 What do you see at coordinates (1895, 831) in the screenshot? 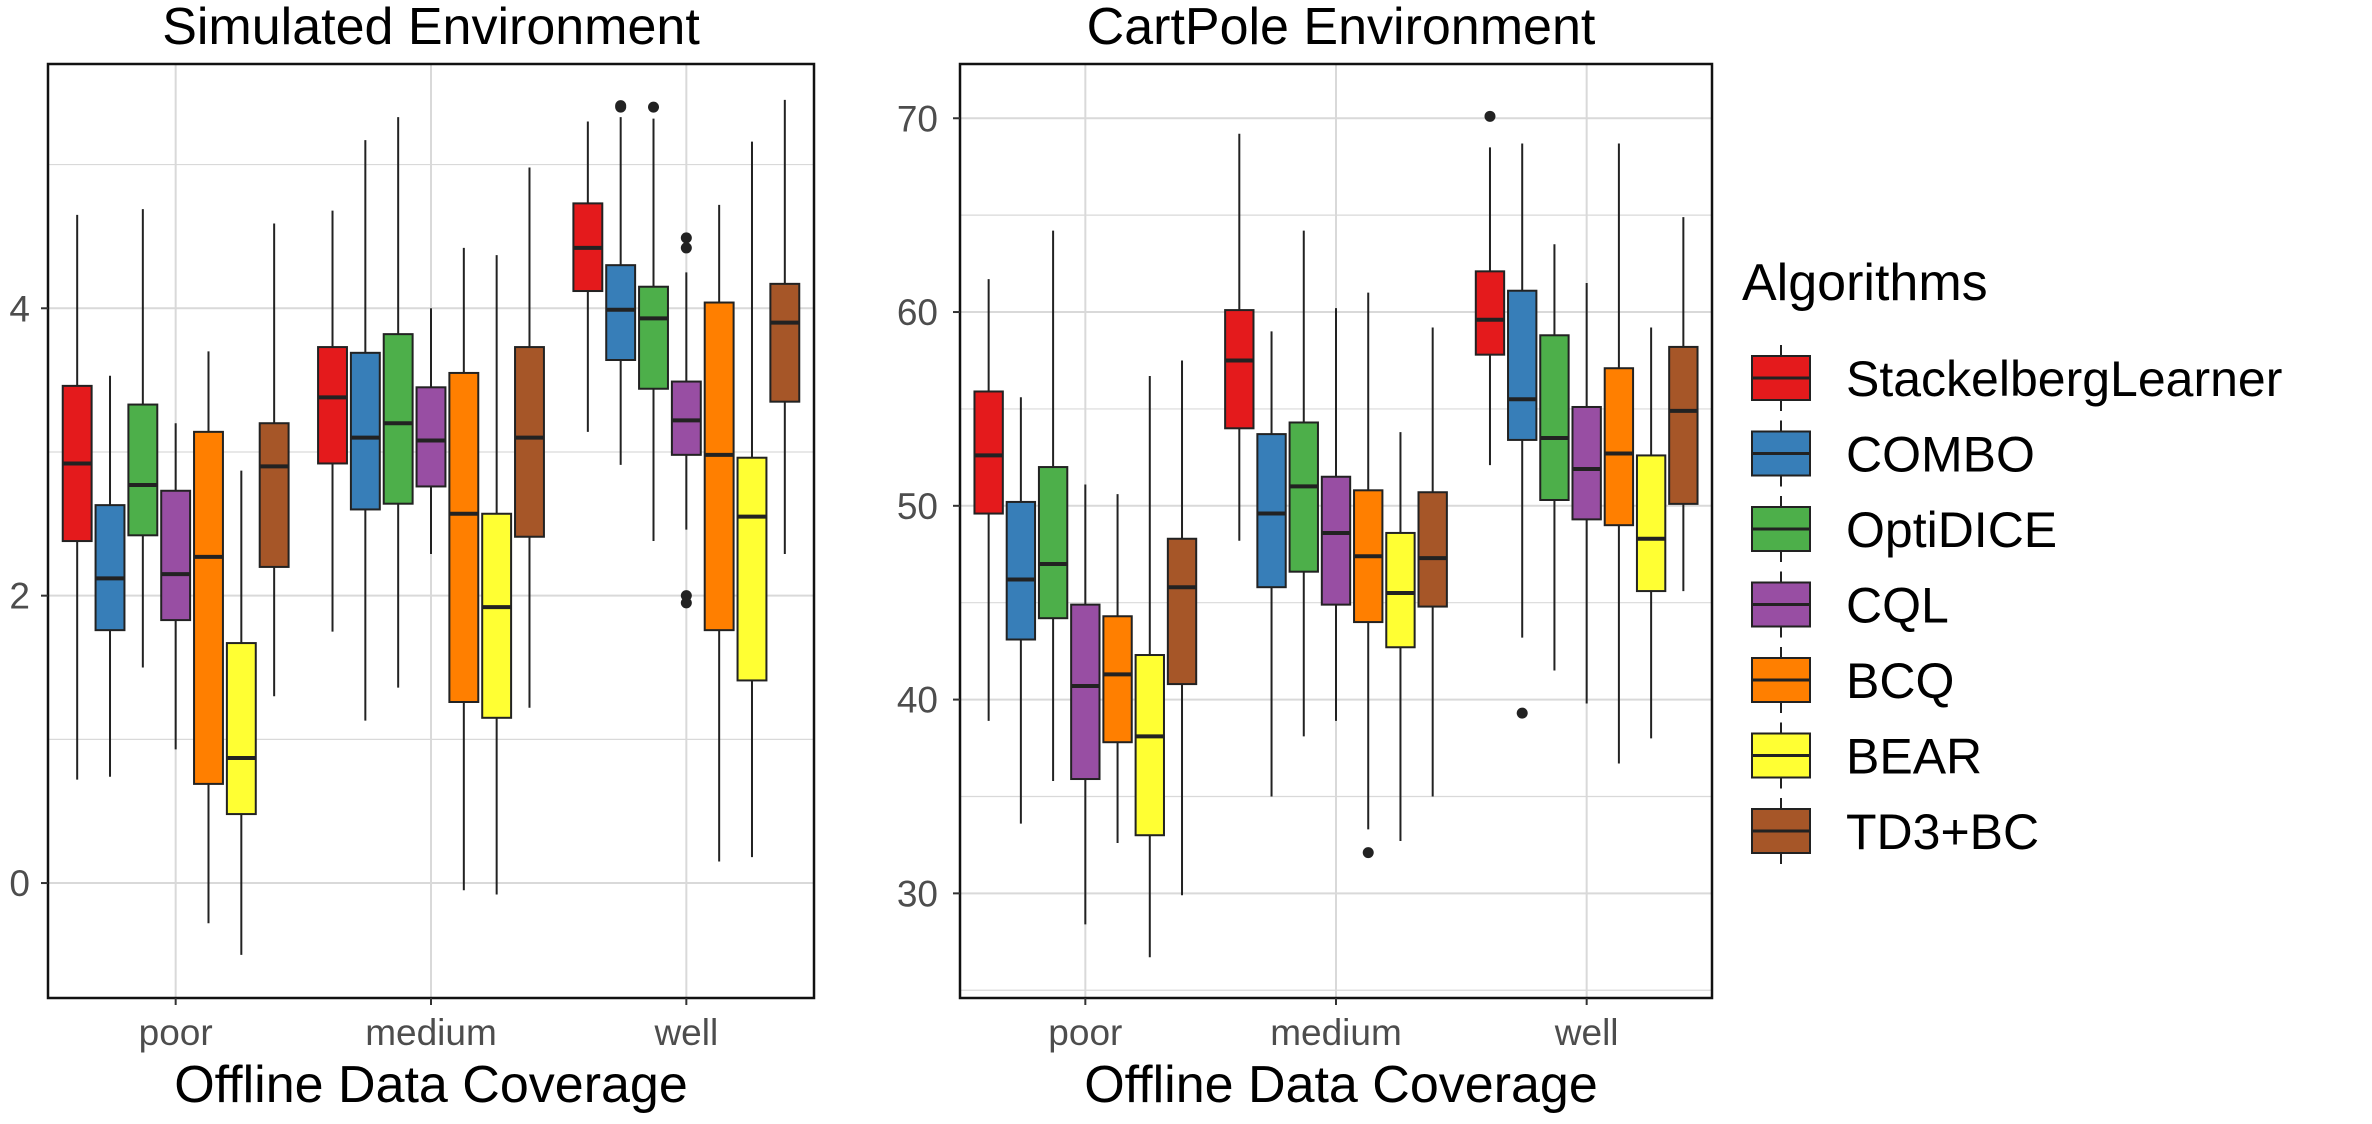
I see `legend-item-td3-bc: TD3+BC` at bounding box center [1895, 831].